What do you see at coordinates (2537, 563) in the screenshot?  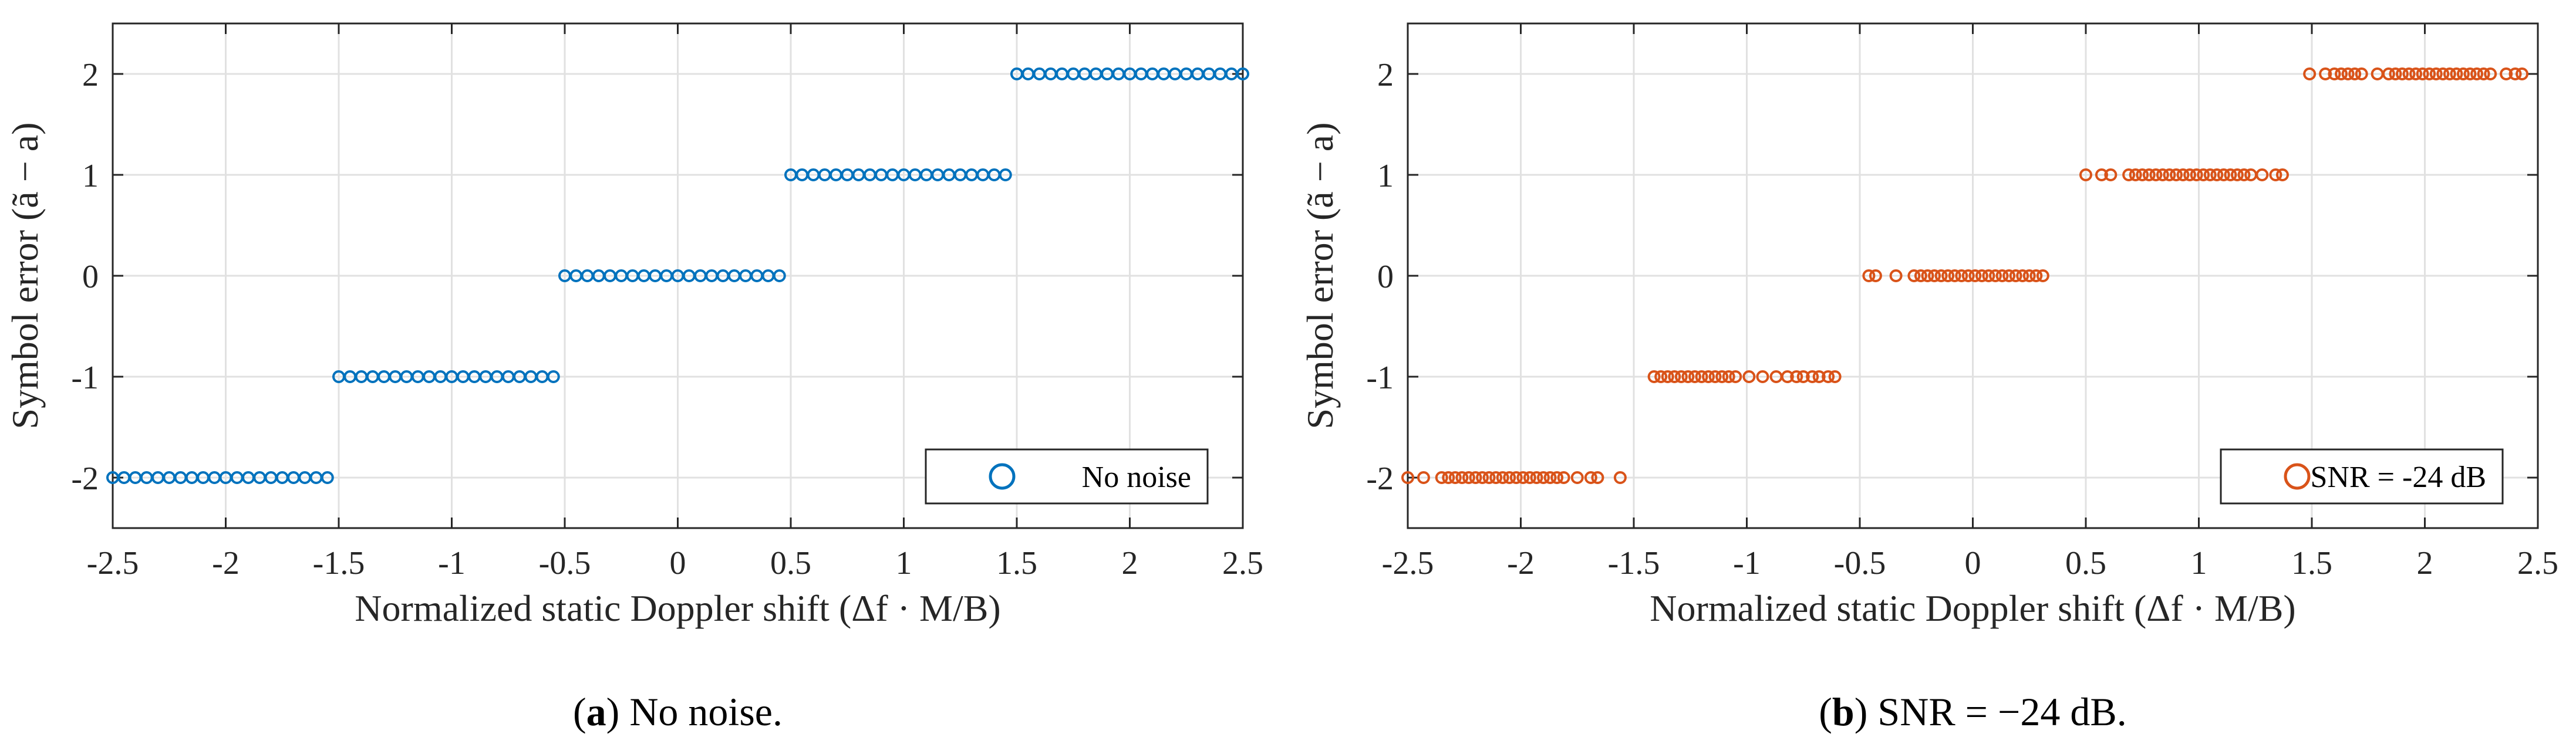 I see `x-tick-label: 2.5` at bounding box center [2537, 563].